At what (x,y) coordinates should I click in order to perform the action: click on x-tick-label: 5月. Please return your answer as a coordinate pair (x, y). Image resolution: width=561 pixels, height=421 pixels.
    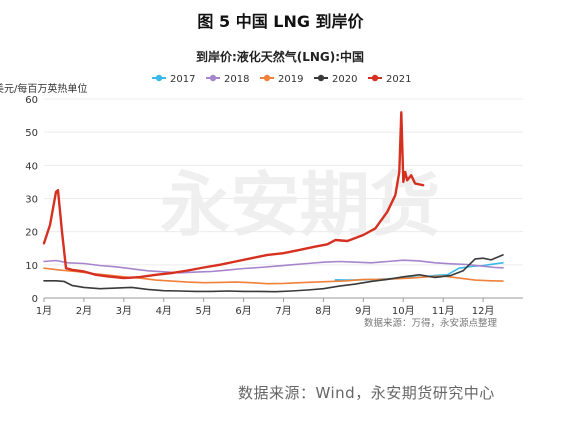
    Looking at the image, I should click on (203, 311).